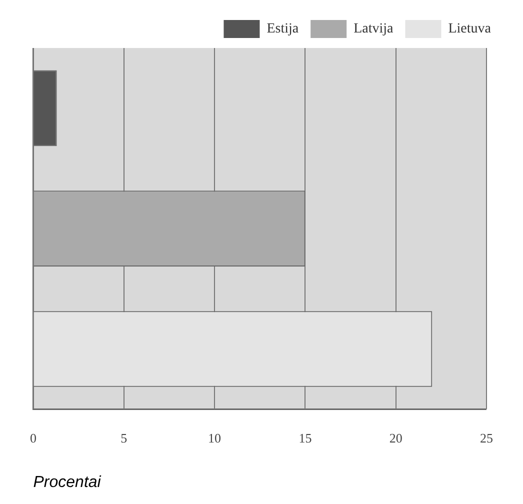 The width and height of the screenshot is (523, 504). Describe the element at coordinates (305, 438) in the screenshot. I see `x-tick-label: 15` at that location.